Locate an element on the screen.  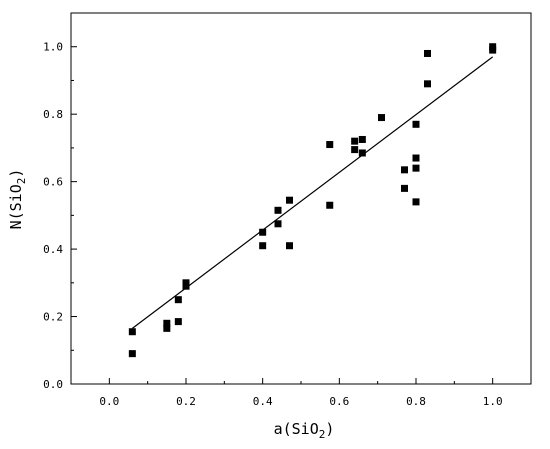
y-tick-label: 0.6 is located at coordinates (53, 182).